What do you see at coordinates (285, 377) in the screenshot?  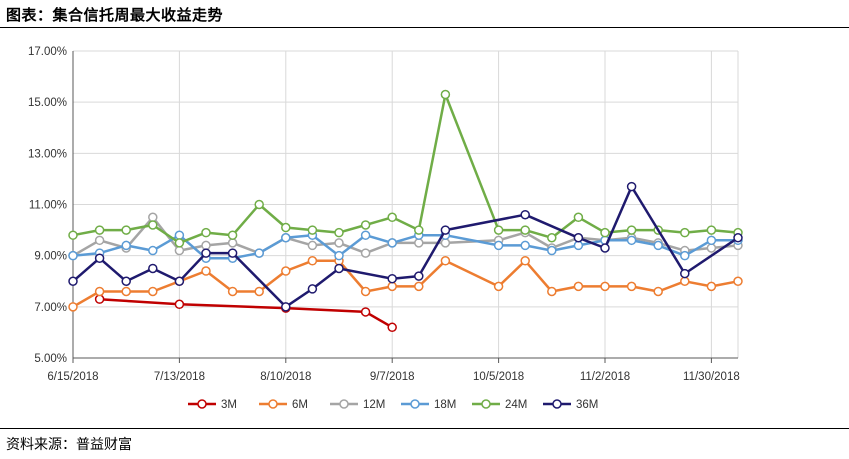 I see `x-tick-label: 8/10/2018` at bounding box center [285, 377].